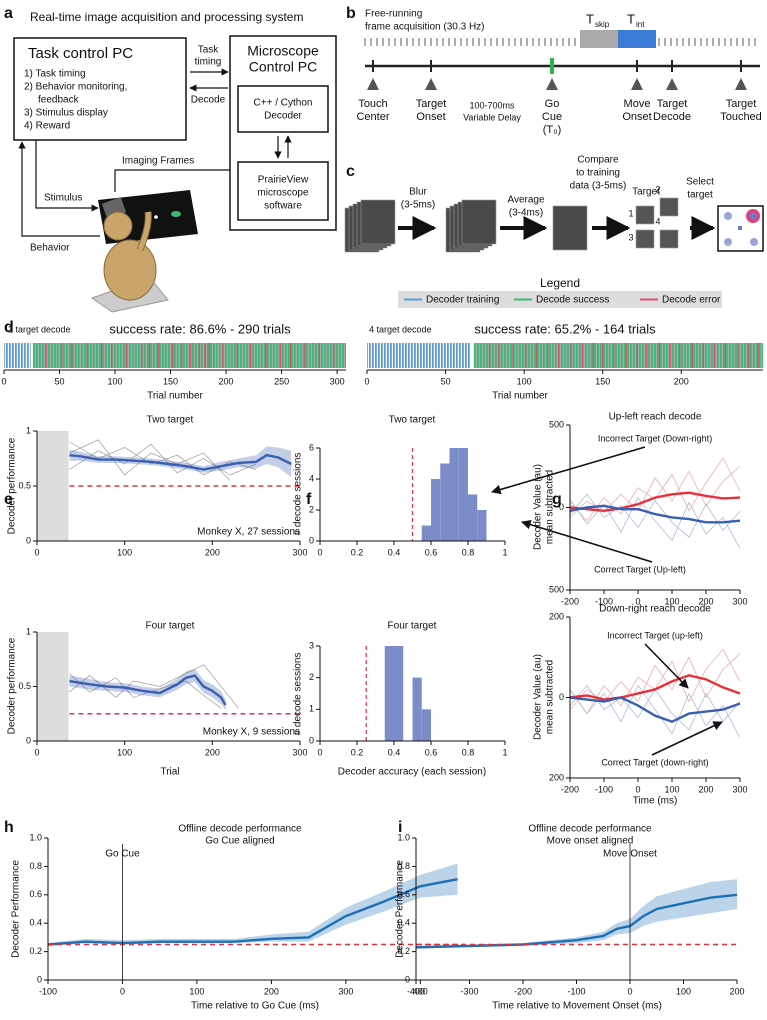 This screenshot has width=767, height=1020. What do you see at coordinates (538, 697) in the screenshot?
I see `y-axis-label: Decoder Value (au)` at bounding box center [538, 697].